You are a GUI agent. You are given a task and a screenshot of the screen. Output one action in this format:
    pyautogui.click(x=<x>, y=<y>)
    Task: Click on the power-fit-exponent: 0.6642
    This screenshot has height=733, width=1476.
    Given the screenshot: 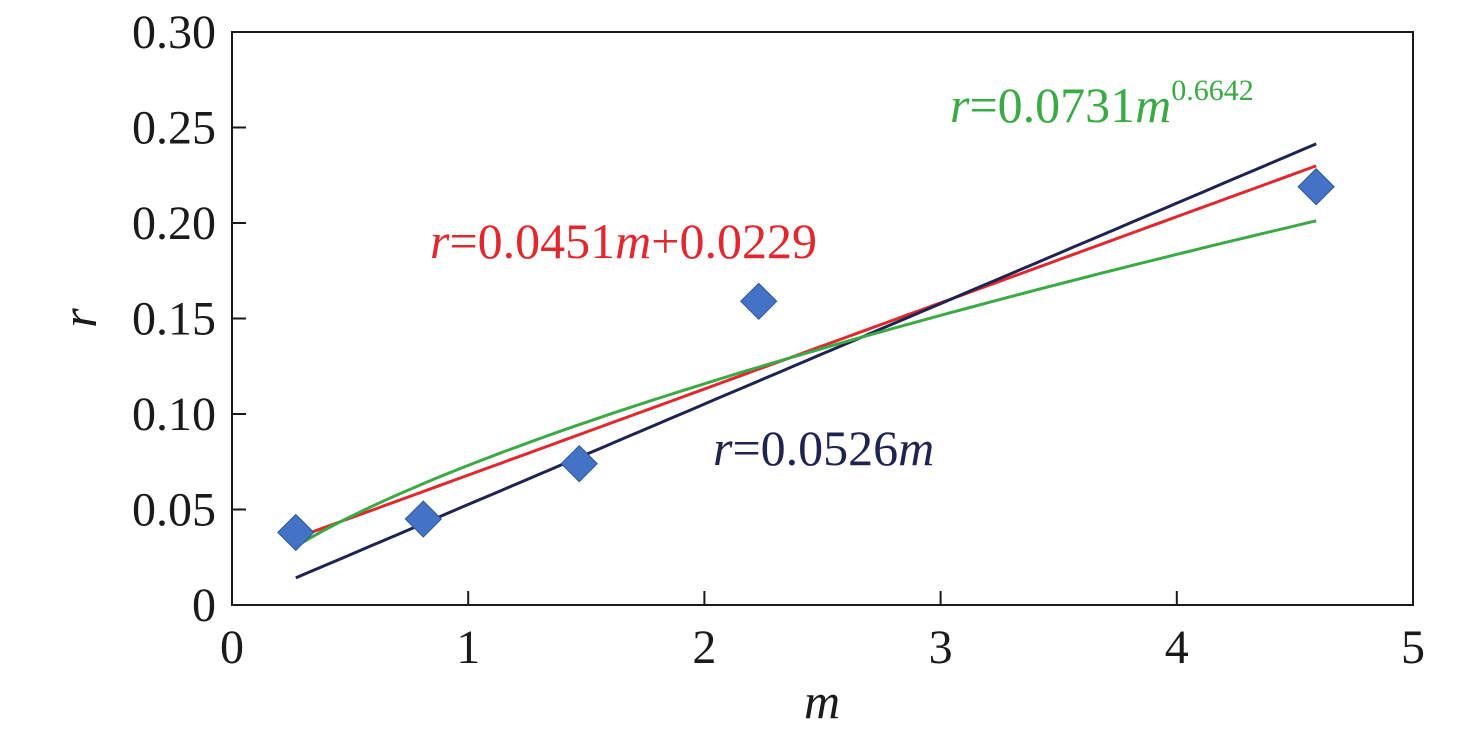 What is the action you would take?
    pyautogui.click(x=1212, y=90)
    